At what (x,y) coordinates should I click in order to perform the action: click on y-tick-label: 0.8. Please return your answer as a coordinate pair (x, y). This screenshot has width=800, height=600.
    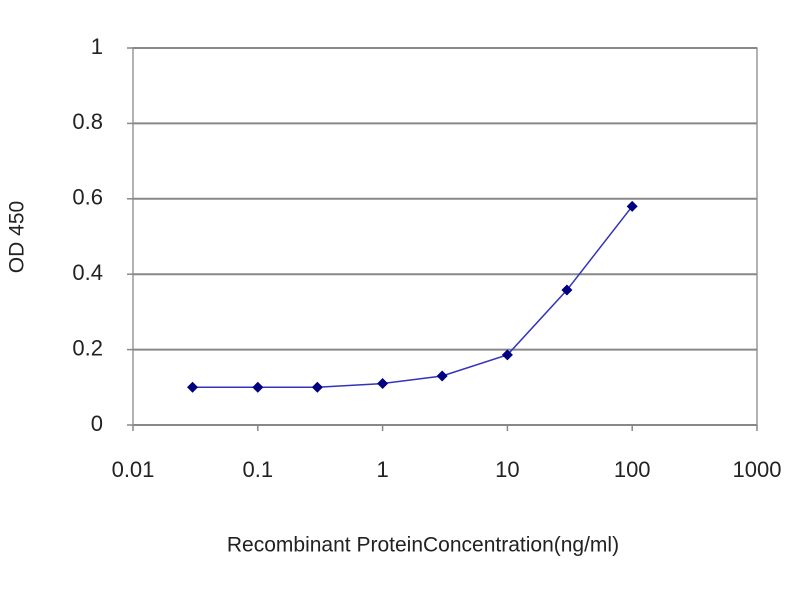
    Looking at the image, I should click on (87, 121).